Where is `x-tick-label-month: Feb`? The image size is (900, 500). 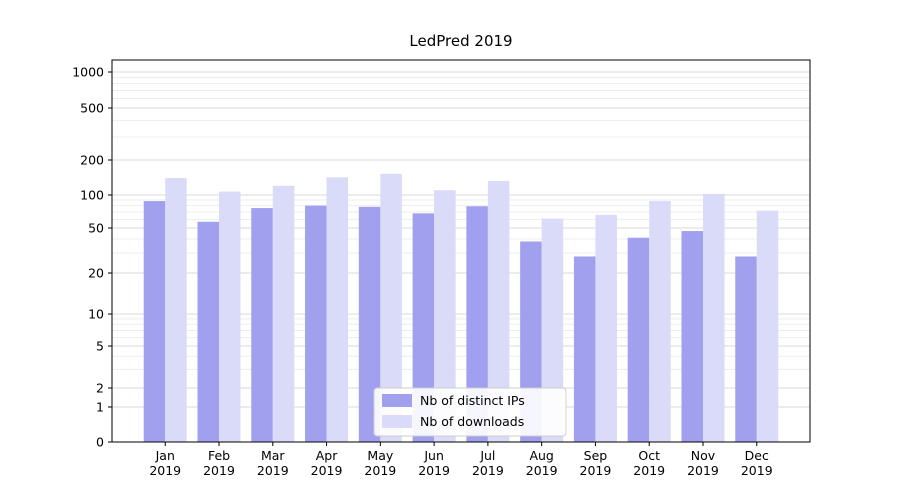
x-tick-label-month: Feb is located at coordinates (219, 455).